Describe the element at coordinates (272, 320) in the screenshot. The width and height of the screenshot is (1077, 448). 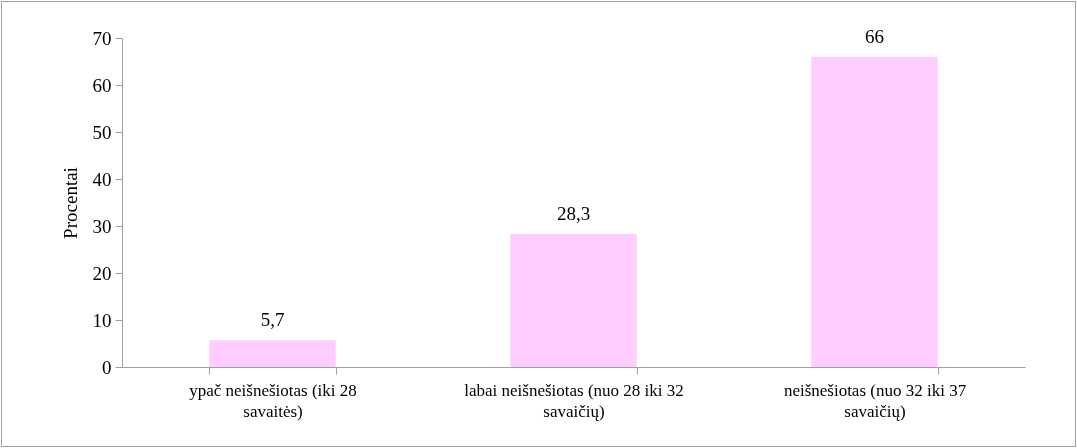
I see `data-label: 5,7` at that location.